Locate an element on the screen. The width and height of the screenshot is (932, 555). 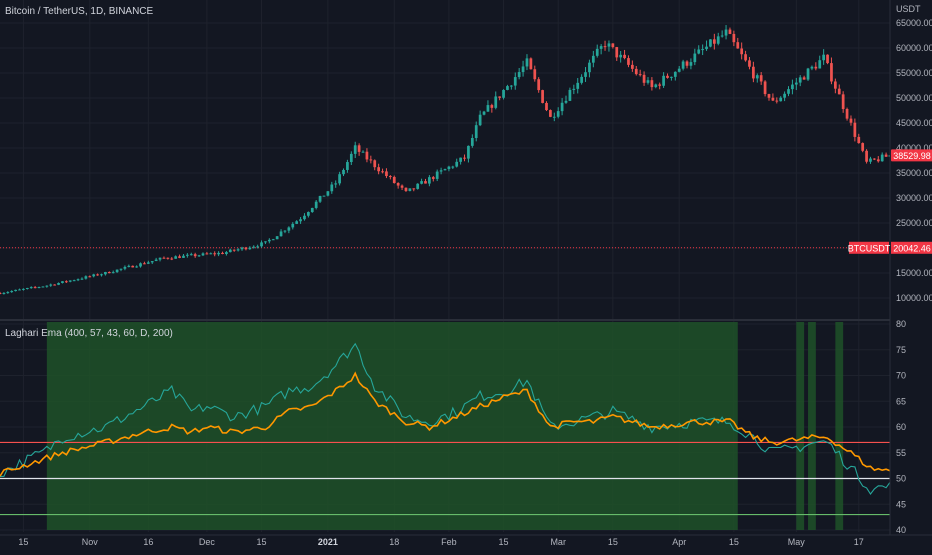
time-tick-label: 2021 is located at coordinates (328, 542).